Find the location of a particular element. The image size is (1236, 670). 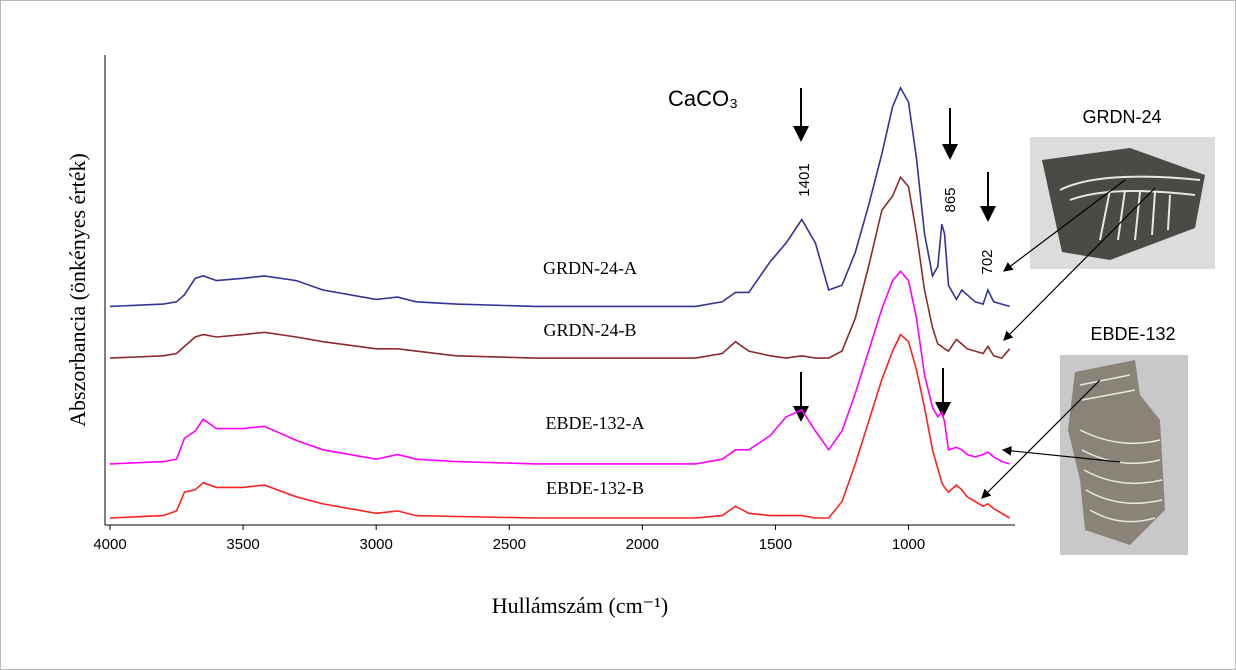

sherd is located at coordinates (1116, 452).